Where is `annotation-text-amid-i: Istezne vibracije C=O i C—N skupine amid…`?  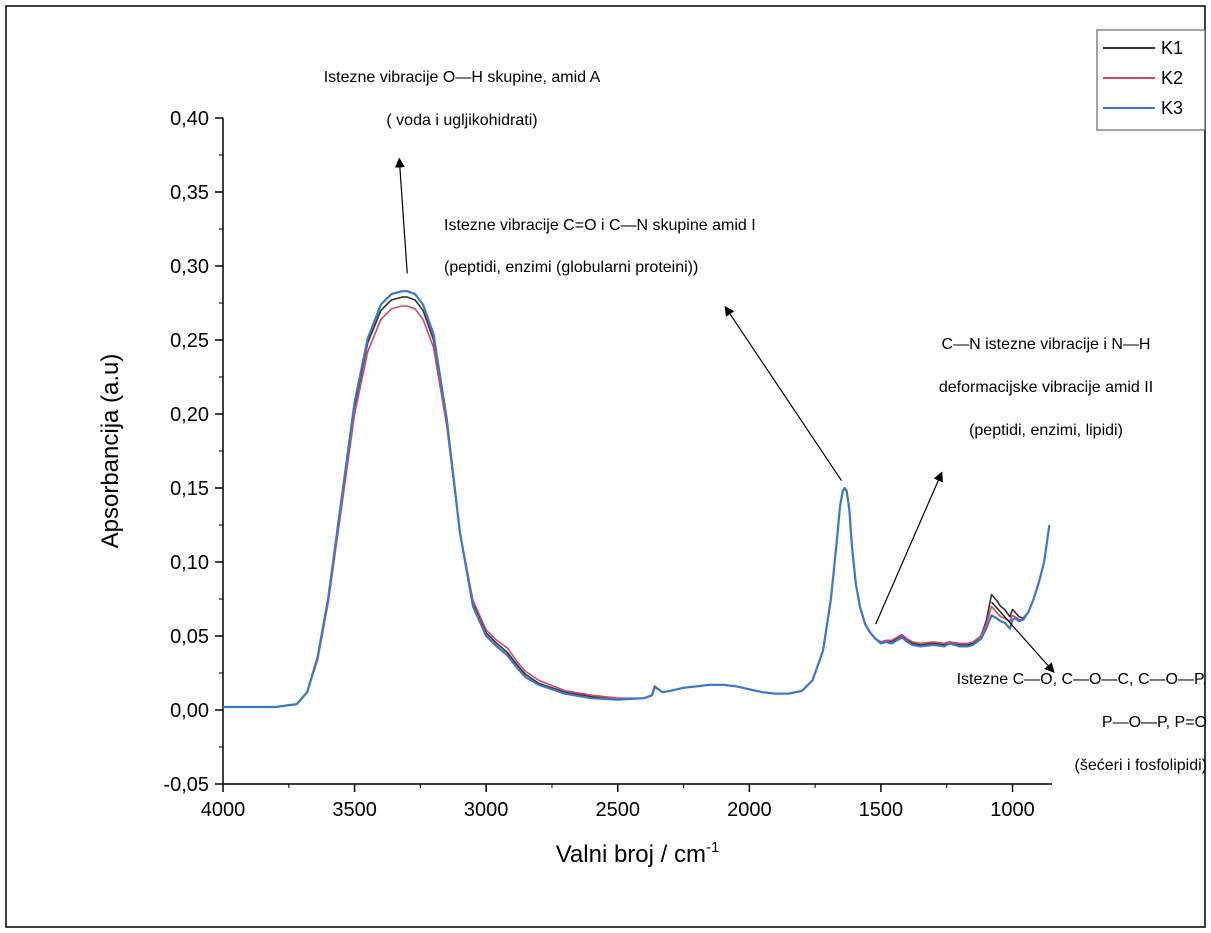 annotation-text-amid-i: Istezne vibracije C=O i C—N skupine amid… is located at coordinates (600, 225).